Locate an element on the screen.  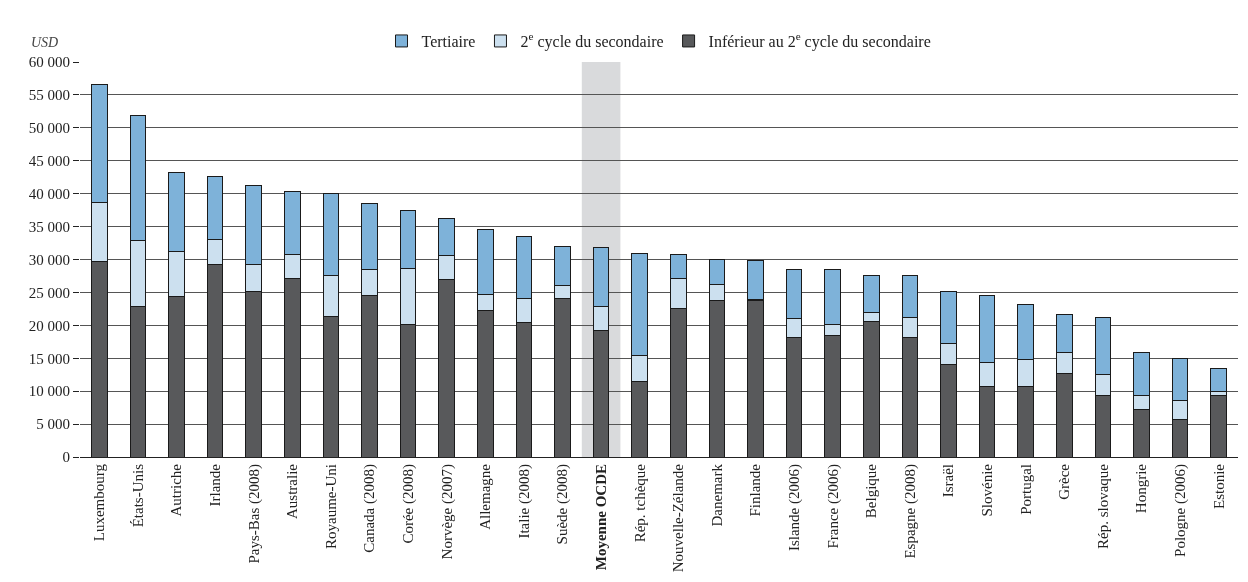
x-tick-label: Espagne (2008) is located at coordinates (910, 511).